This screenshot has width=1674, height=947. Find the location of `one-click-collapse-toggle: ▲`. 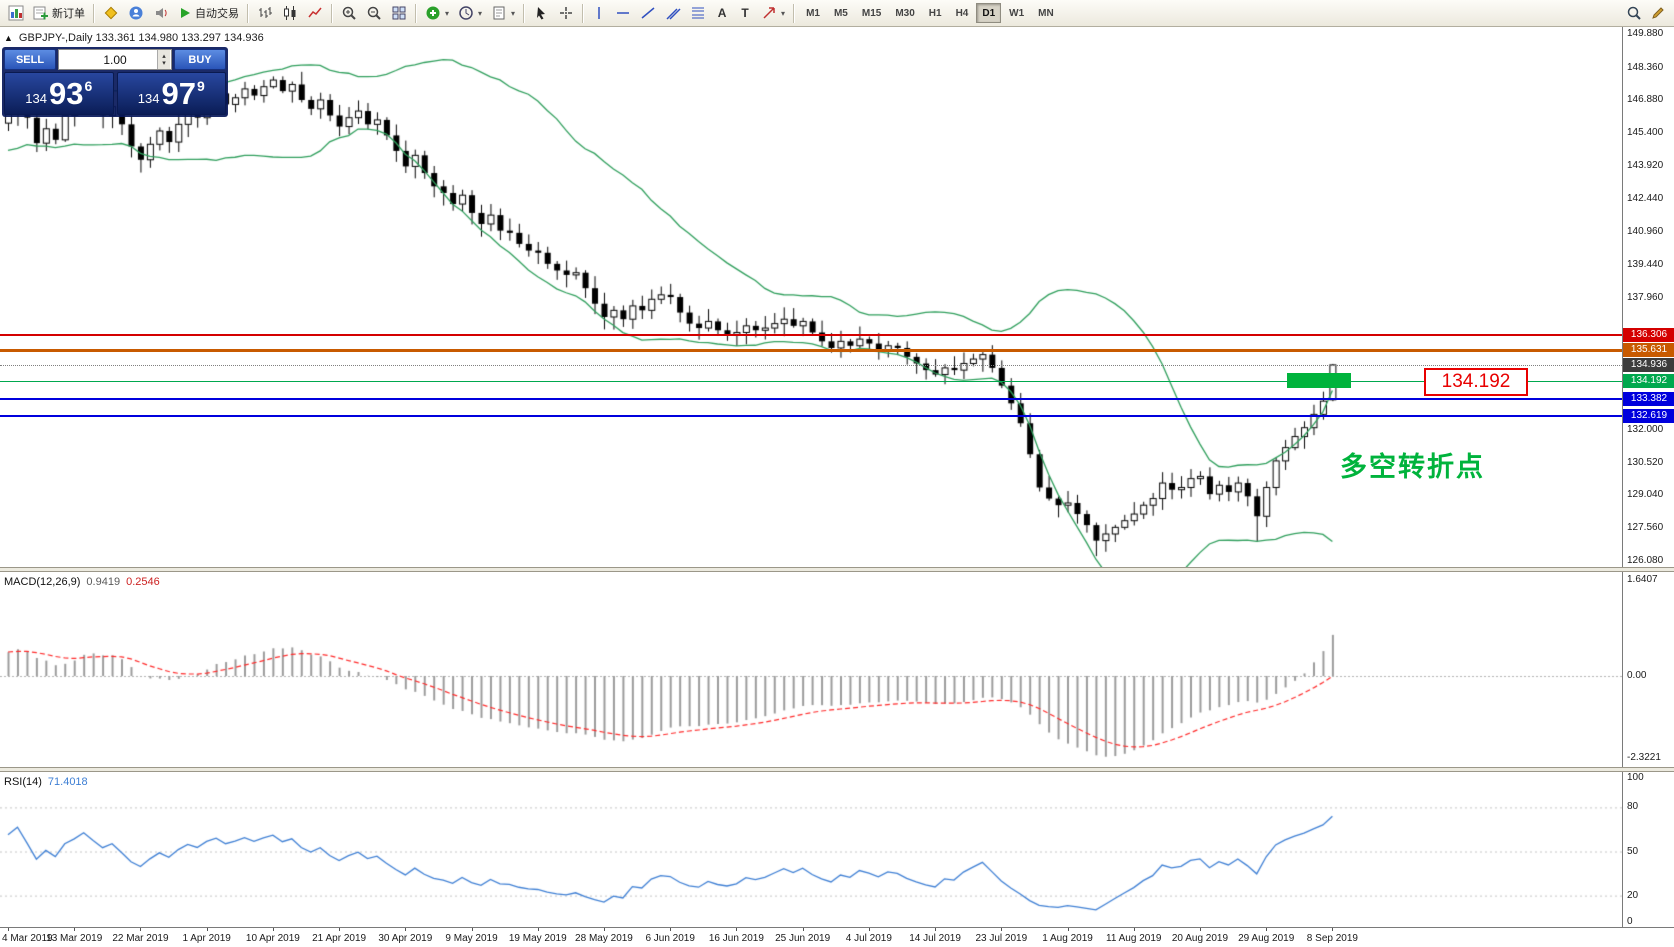

one-click-collapse-toggle: ▲ is located at coordinates (8, 38).